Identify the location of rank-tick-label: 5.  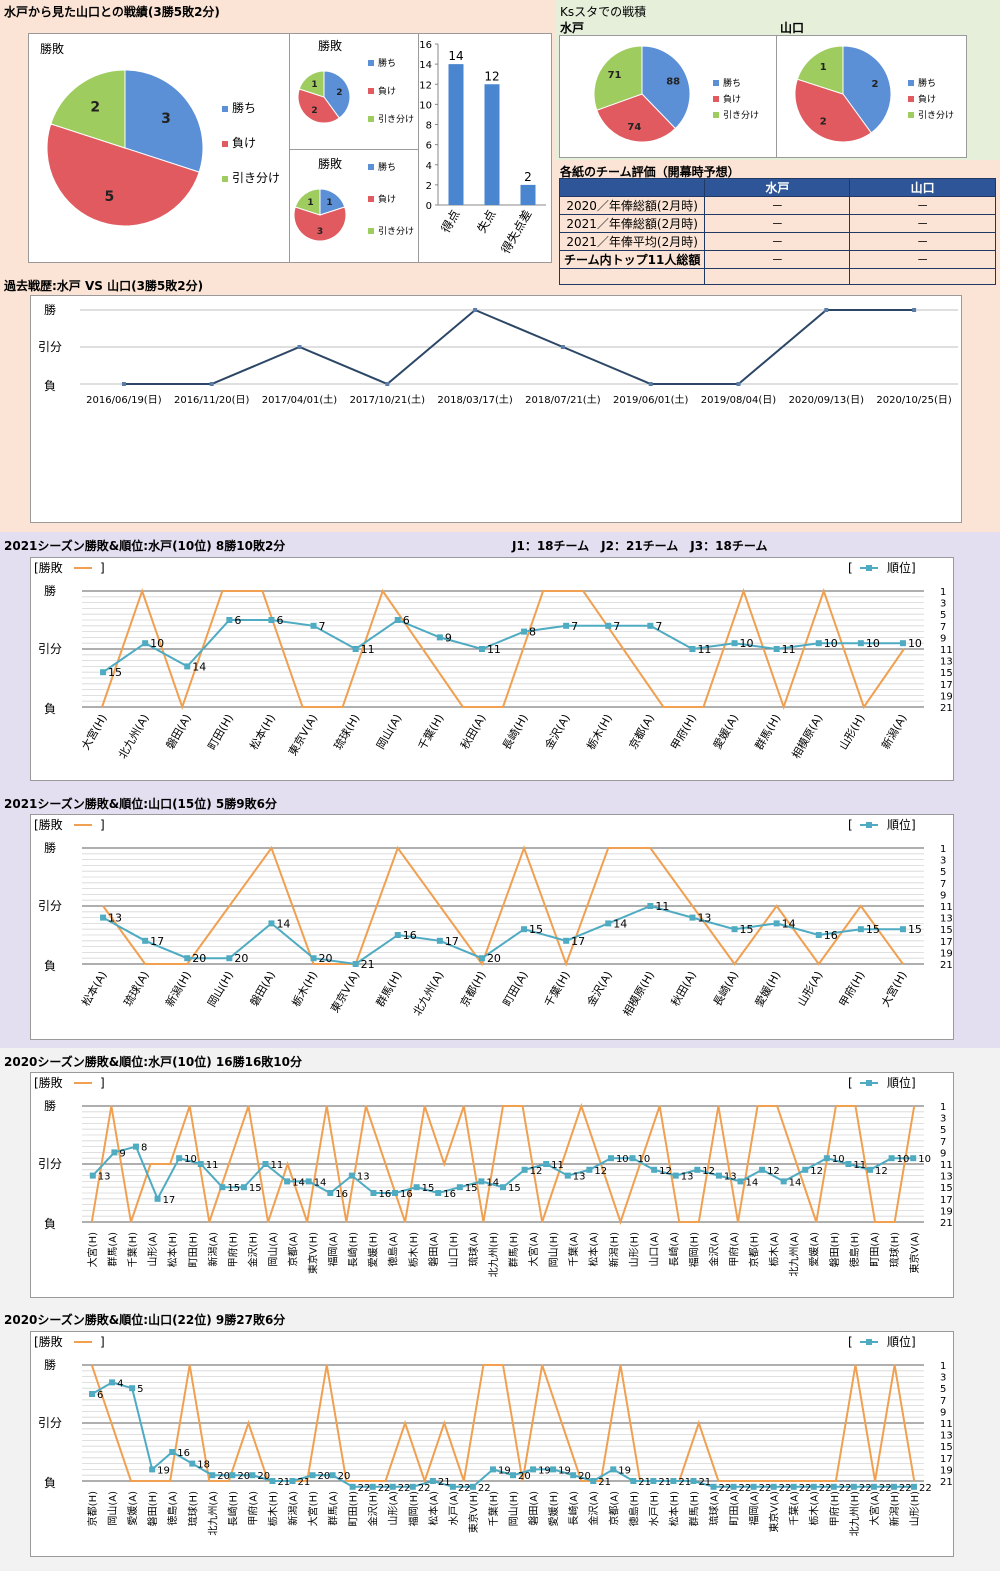
(943, 1130).